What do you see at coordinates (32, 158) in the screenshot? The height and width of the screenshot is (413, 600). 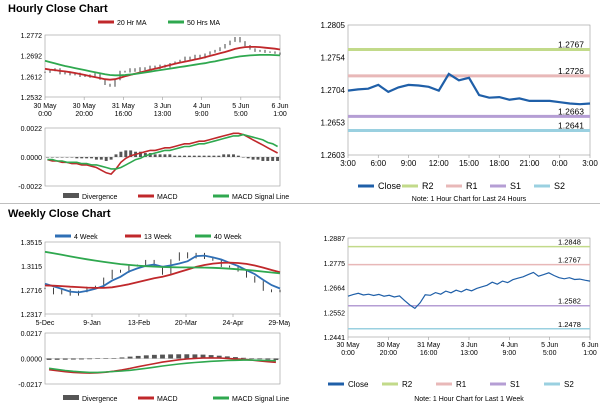 I see `y-tick-label: 0.0000` at bounding box center [32, 158].